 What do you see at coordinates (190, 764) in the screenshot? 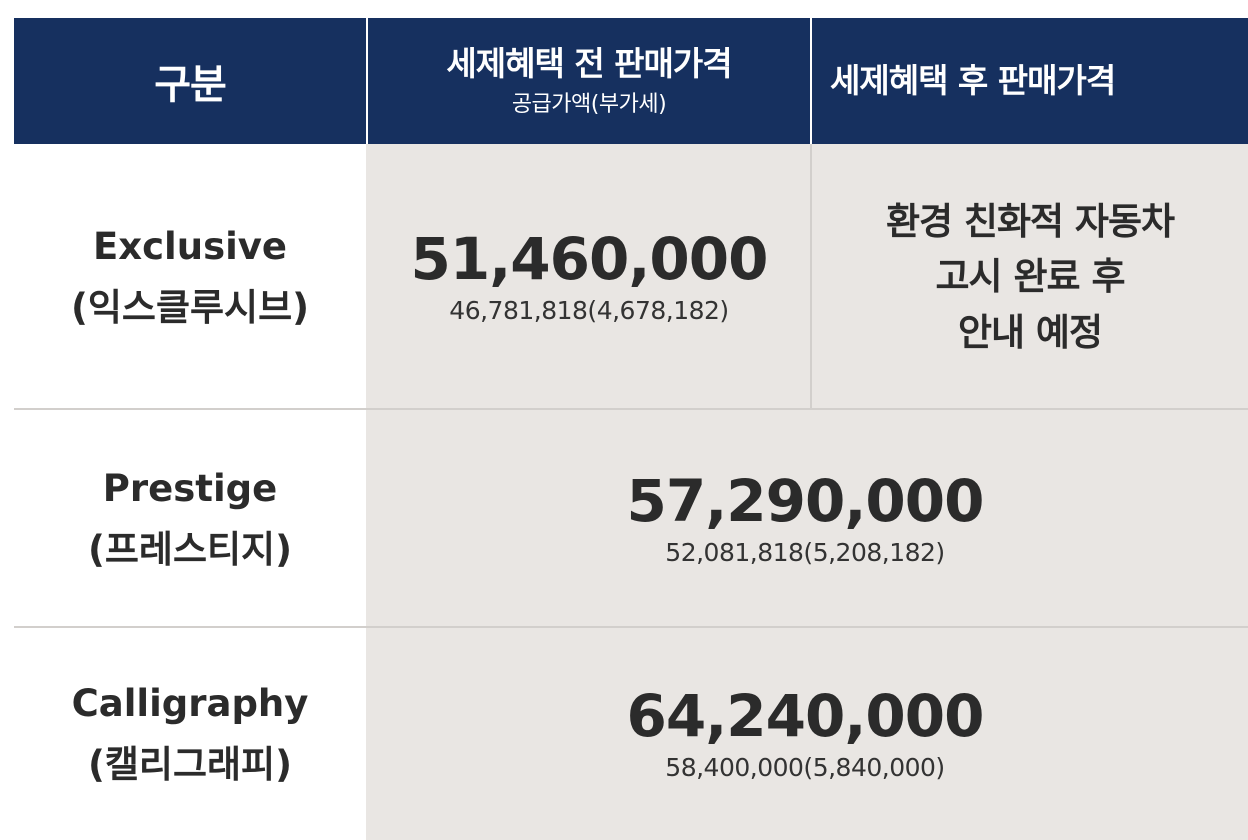
I see `grade-name-ko: (캘리그래피)` at bounding box center [190, 764].